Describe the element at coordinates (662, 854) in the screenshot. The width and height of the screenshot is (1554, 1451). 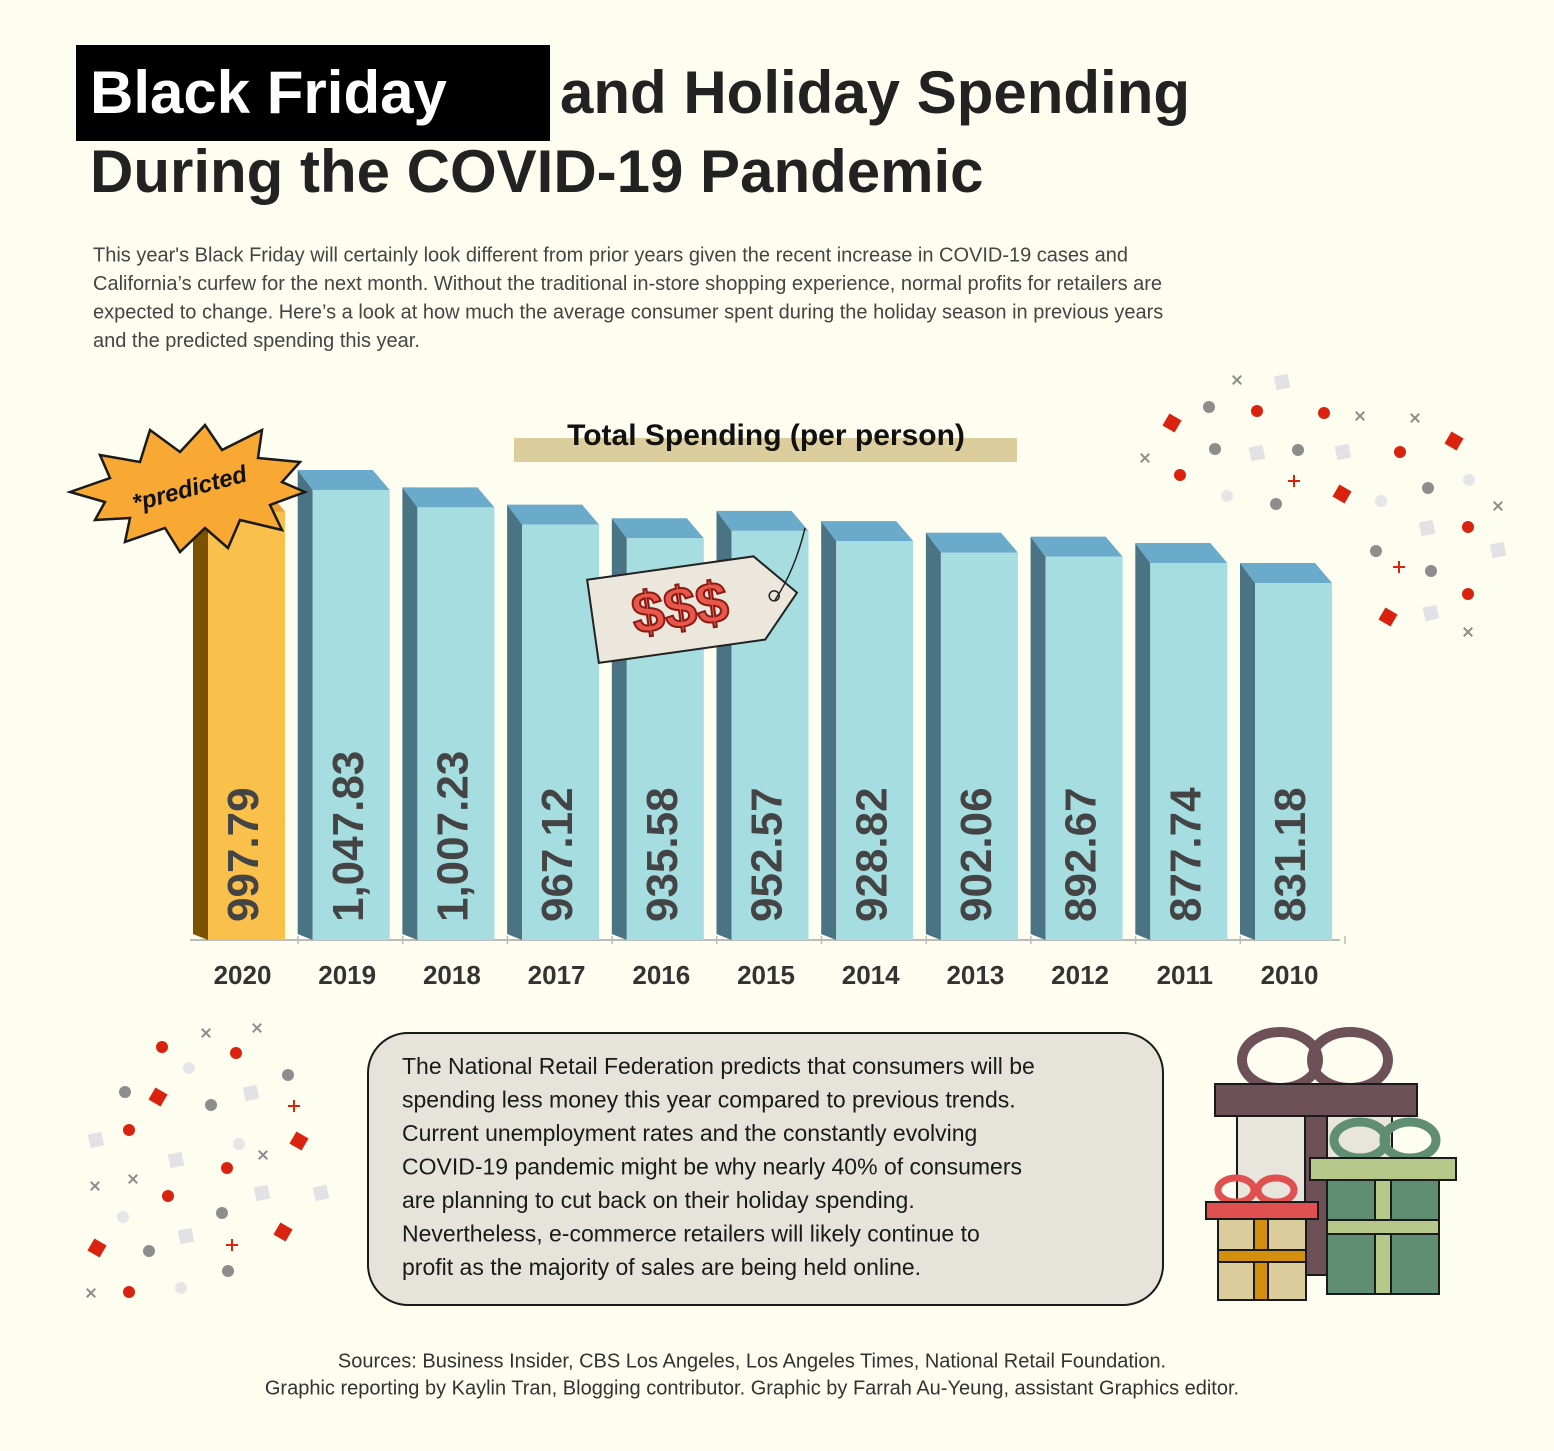
I see `value-label: 935.58` at that location.